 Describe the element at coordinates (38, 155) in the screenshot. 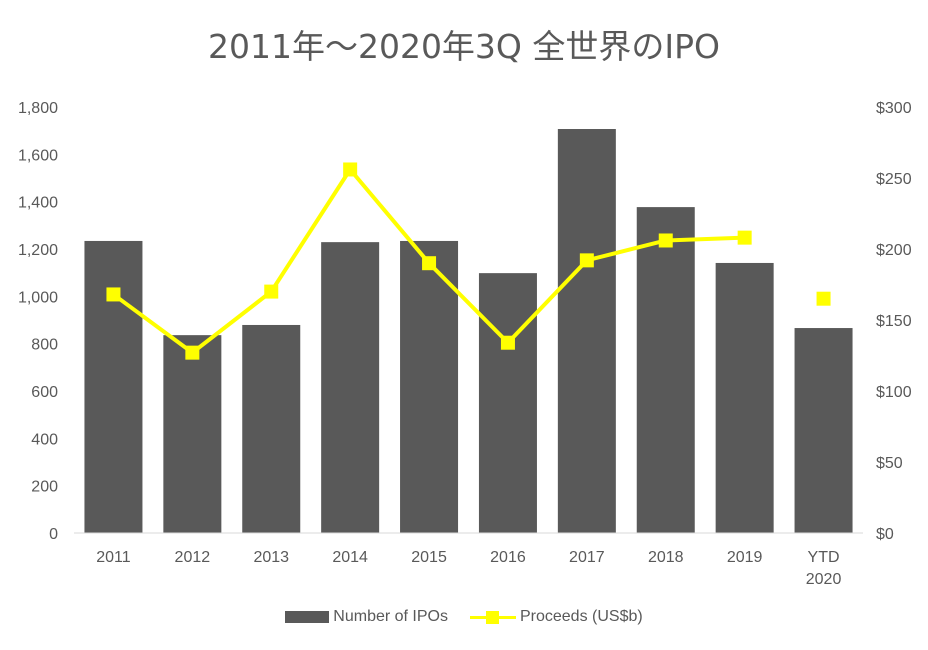

I see `left-tick-label: 1,600` at that location.